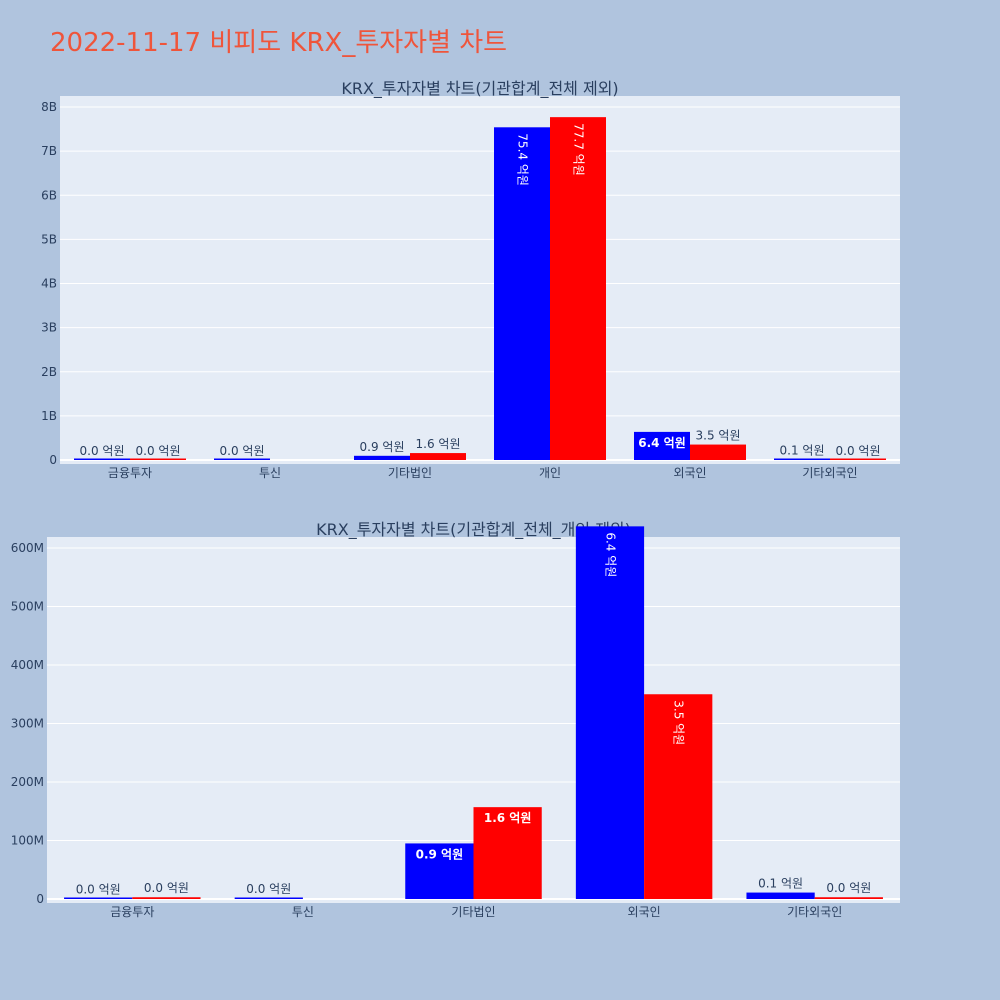 This screenshot has width=1000, height=1000. Describe the element at coordinates (27, 607) in the screenshot. I see `y-tick-label: 500M` at that location.